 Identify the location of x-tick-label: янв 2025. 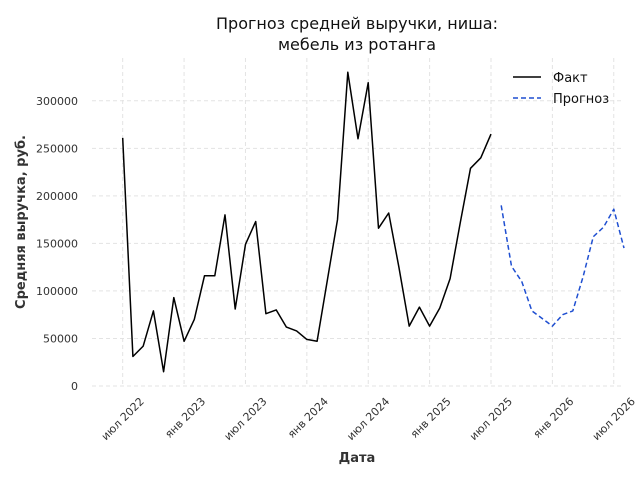
(431, 418).